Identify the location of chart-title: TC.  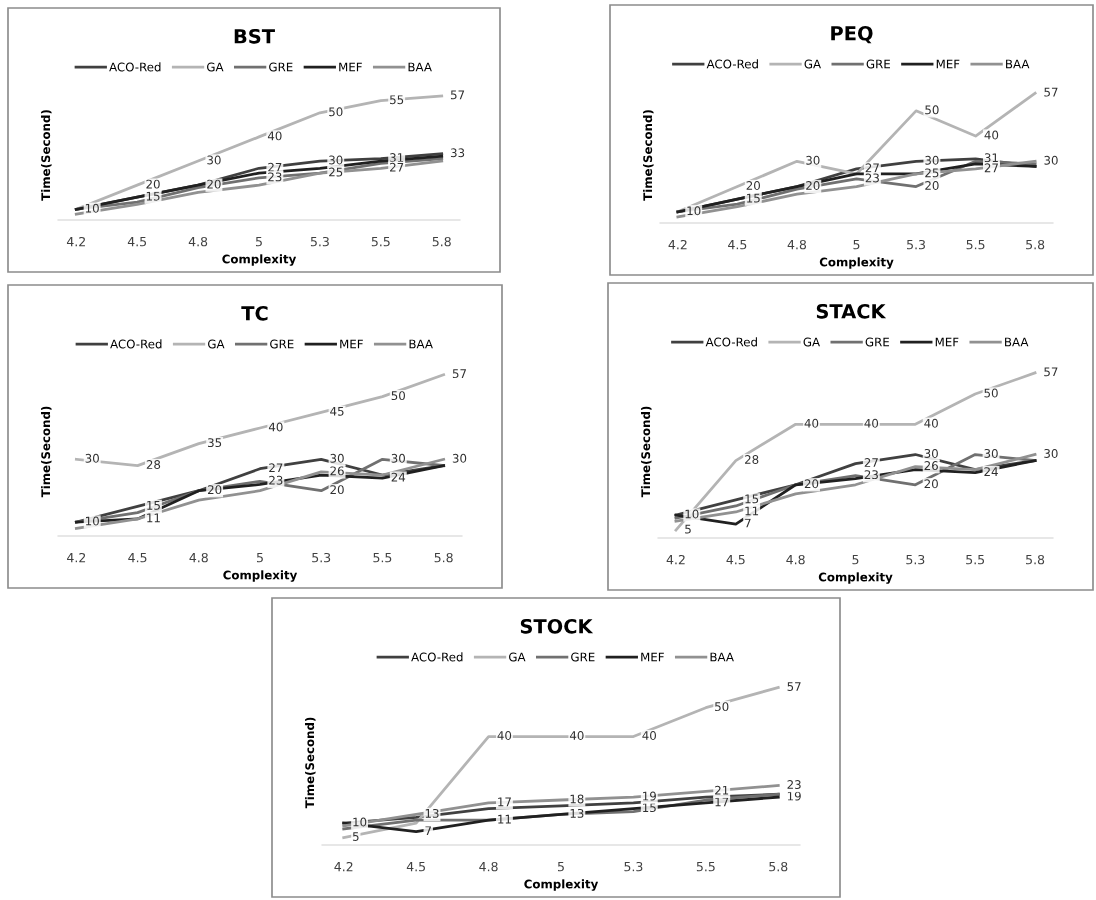
(254, 313).